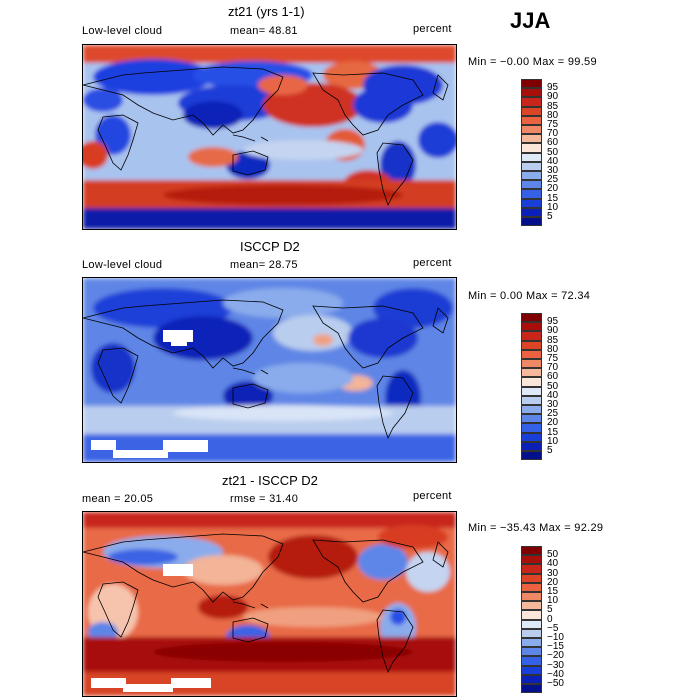  What do you see at coordinates (529, 296) in the screenshot?
I see `min-max-label: Min = 0.00 Max = 72.34` at bounding box center [529, 296].